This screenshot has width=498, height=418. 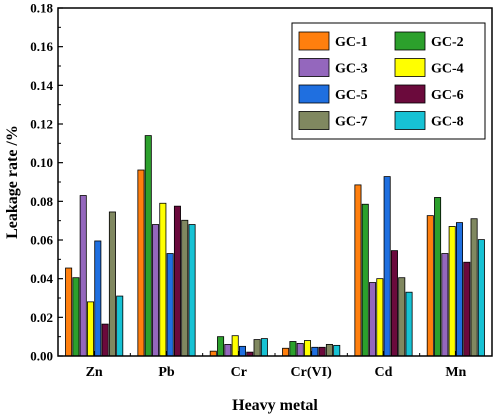 What do you see at coordinates (98, 298) in the screenshot?
I see `bar-gc-5-zn` at bounding box center [98, 298].